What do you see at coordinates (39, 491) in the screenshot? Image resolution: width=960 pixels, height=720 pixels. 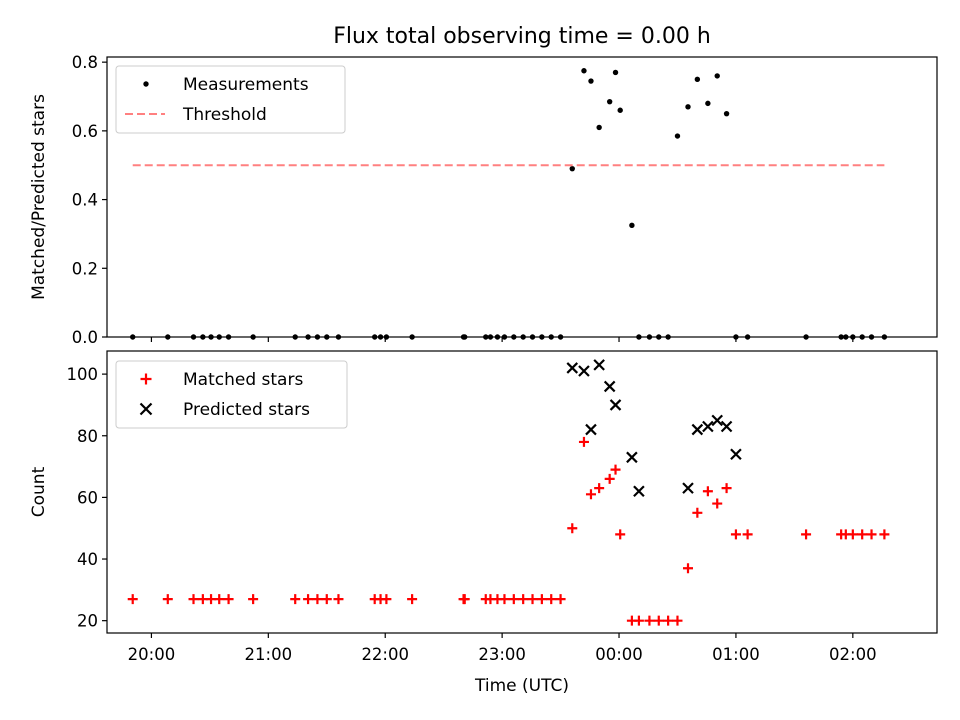 I see `y-axis-label: Count` at bounding box center [39, 491].